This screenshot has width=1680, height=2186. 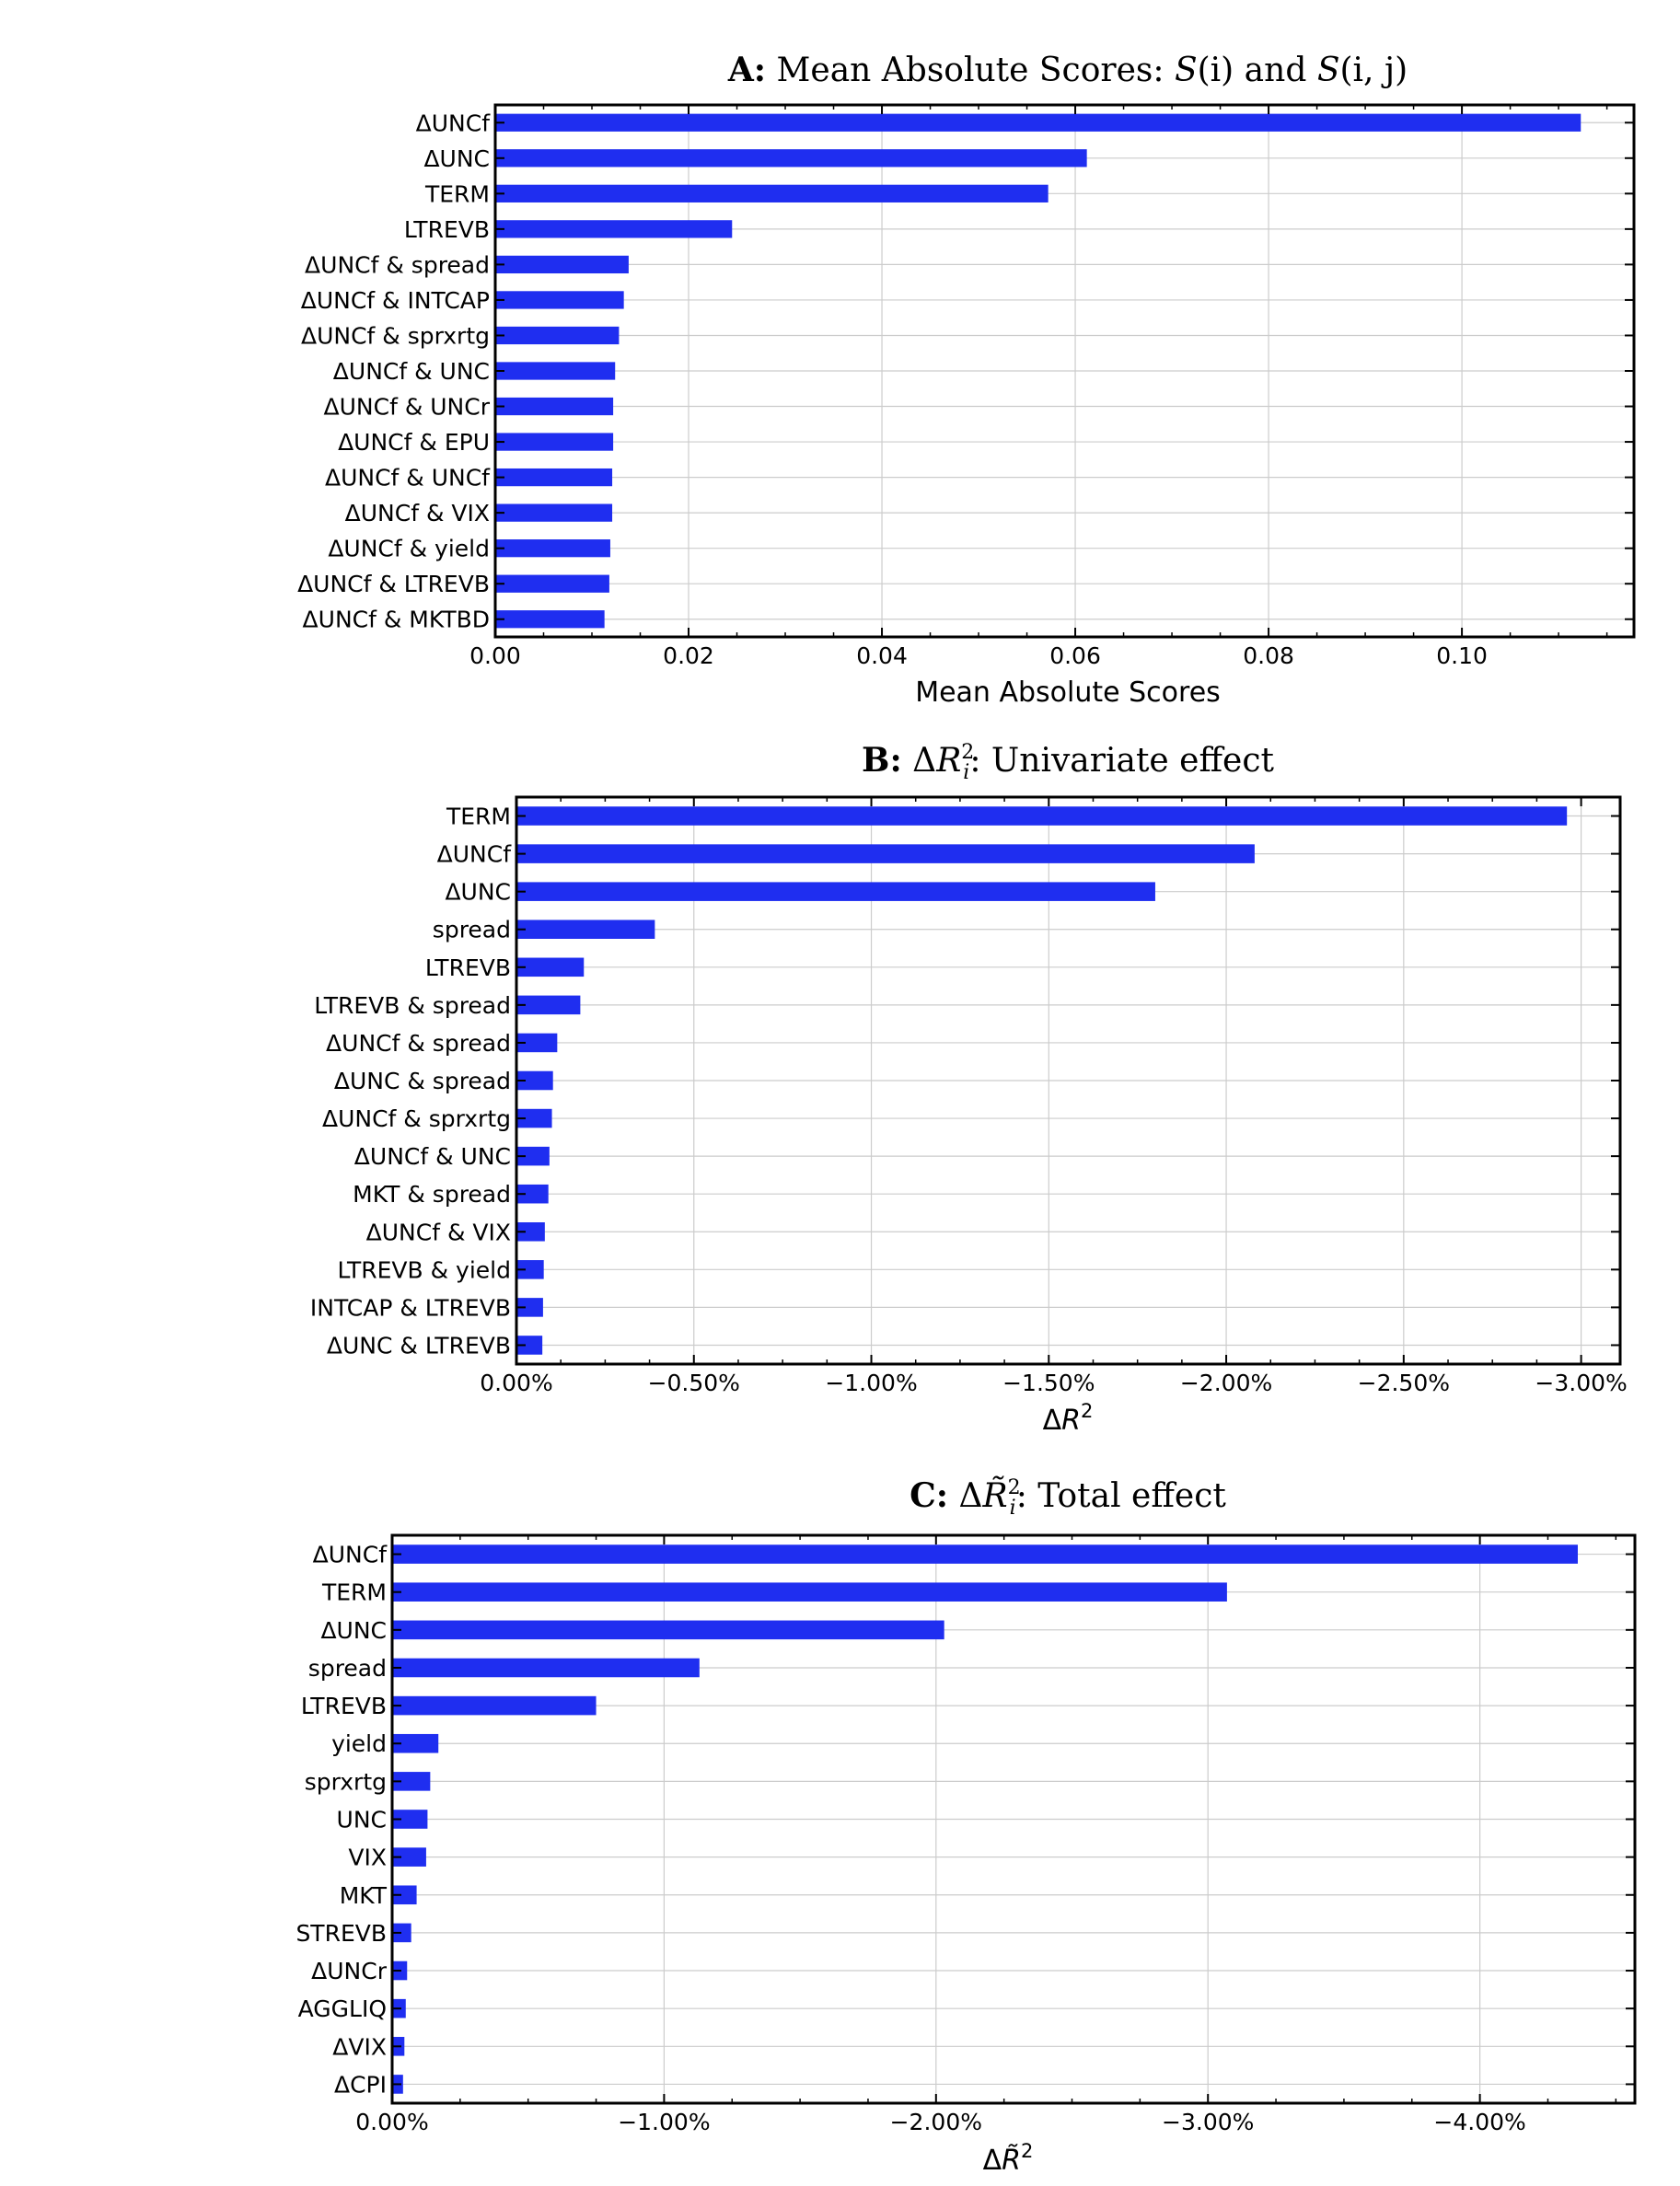 What do you see at coordinates (936, 2122) in the screenshot?
I see `panel-c-xtick-label: −2.00%` at bounding box center [936, 2122].